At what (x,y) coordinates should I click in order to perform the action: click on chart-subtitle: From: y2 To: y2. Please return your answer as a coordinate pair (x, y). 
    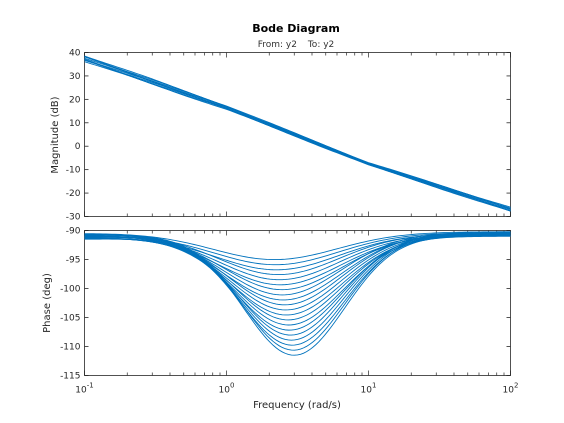
    Looking at the image, I should click on (296, 45).